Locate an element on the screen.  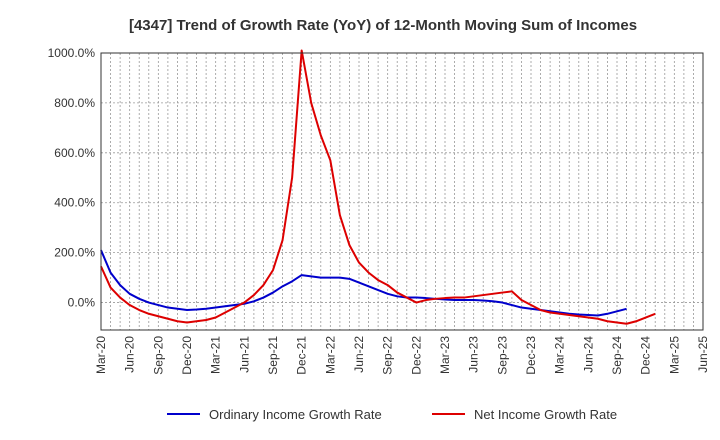
x-tick-label: Mar-21 is located at coordinates (216, 355).